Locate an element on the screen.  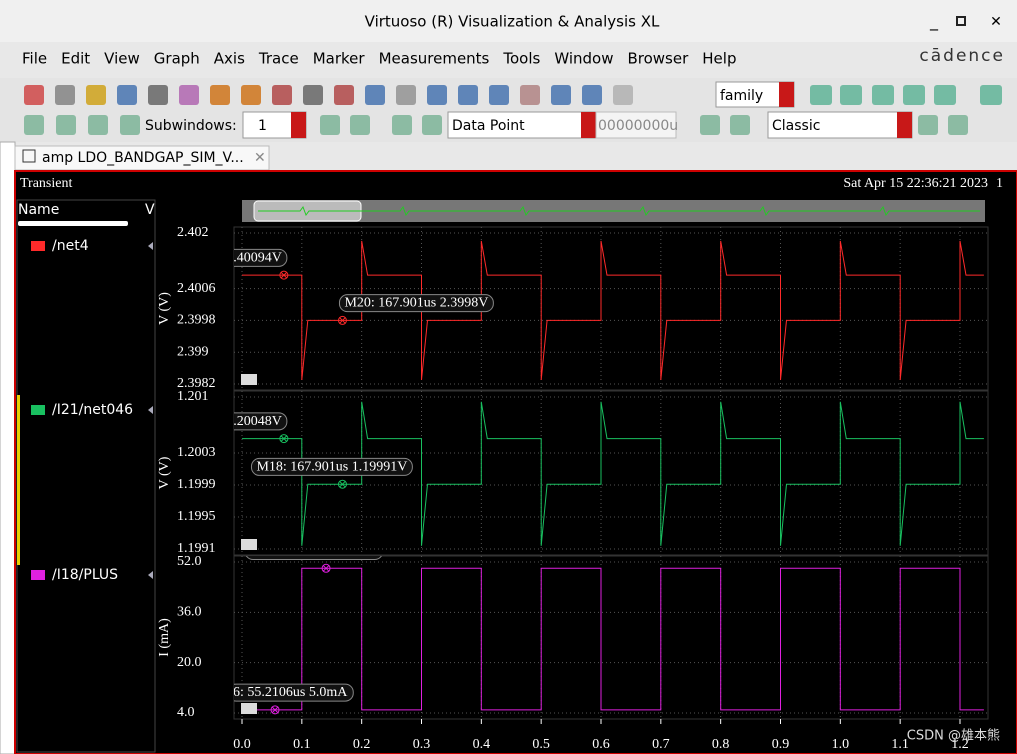
menu-item: Marker is located at coordinates (339, 59).